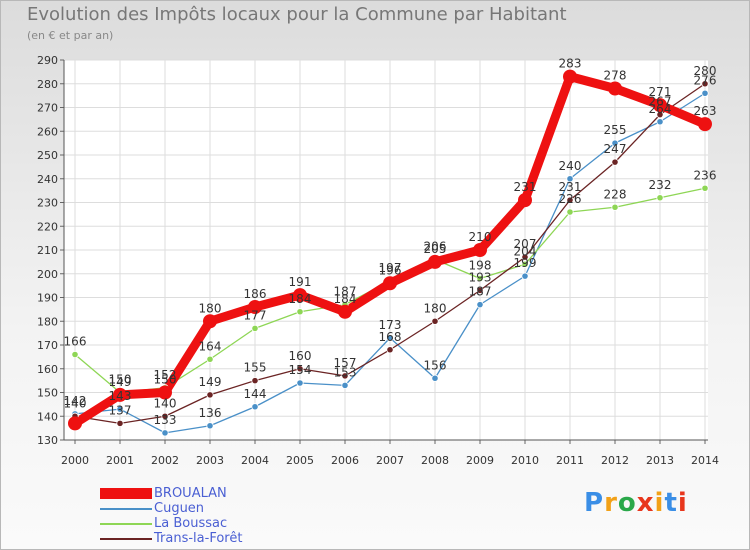 Image resolution: width=750 pixels, height=550 pixels. What do you see at coordinates (47, 440) in the screenshot?
I see `y-tick-label: 130` at bounding box center [47, 440].